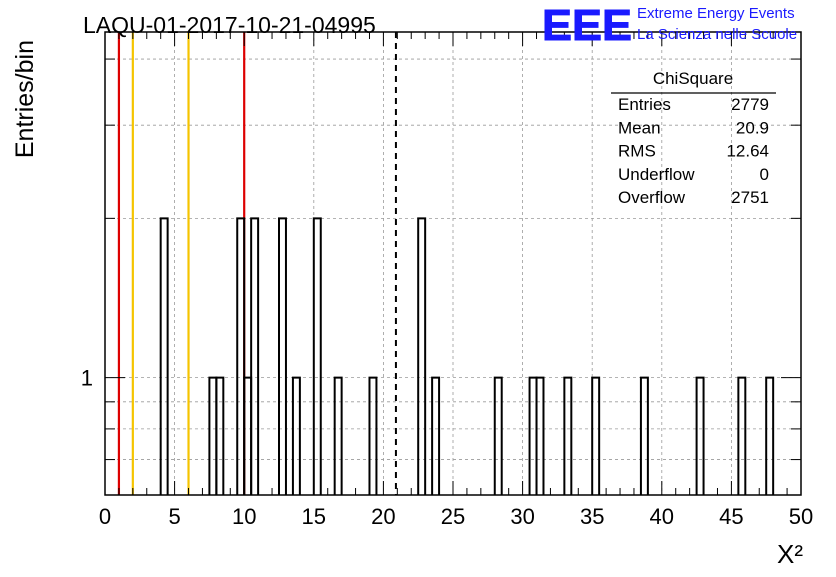 The width and height of the screenshot is (836, 577). I want to click on stats-row-label: Overflow, so click(652, 197).